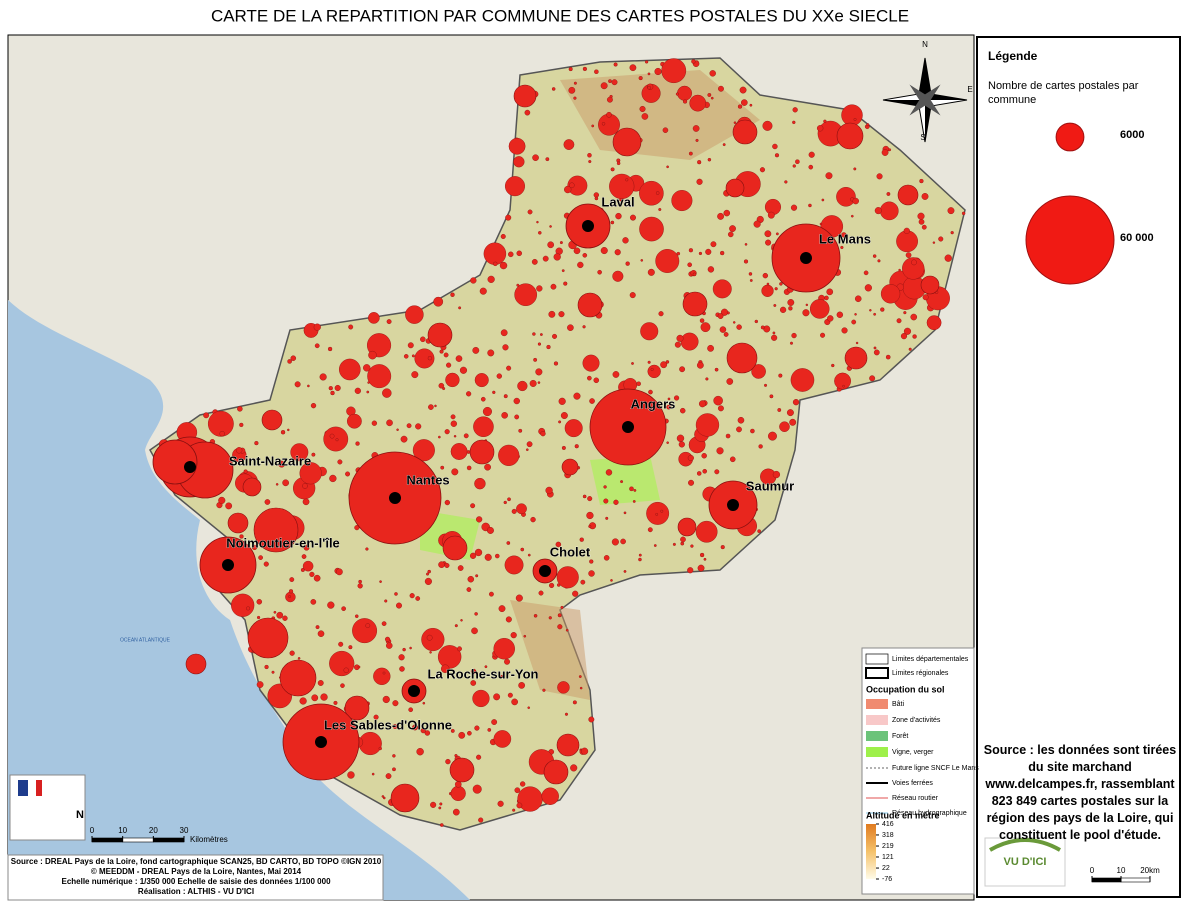 Image resolution: width=1187 pixels, height=905 pixels. I want to click on sea-label: OCEAN ATLANTIQUE, so click(145, 640).